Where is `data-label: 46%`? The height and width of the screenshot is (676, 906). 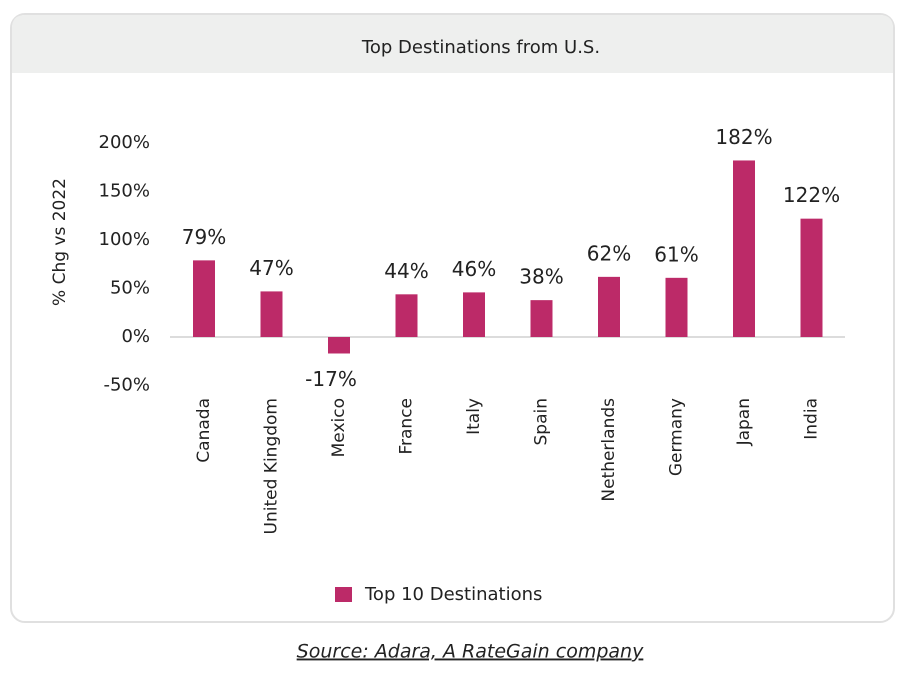
data-label: 46% is located at coordinates (474, 269).